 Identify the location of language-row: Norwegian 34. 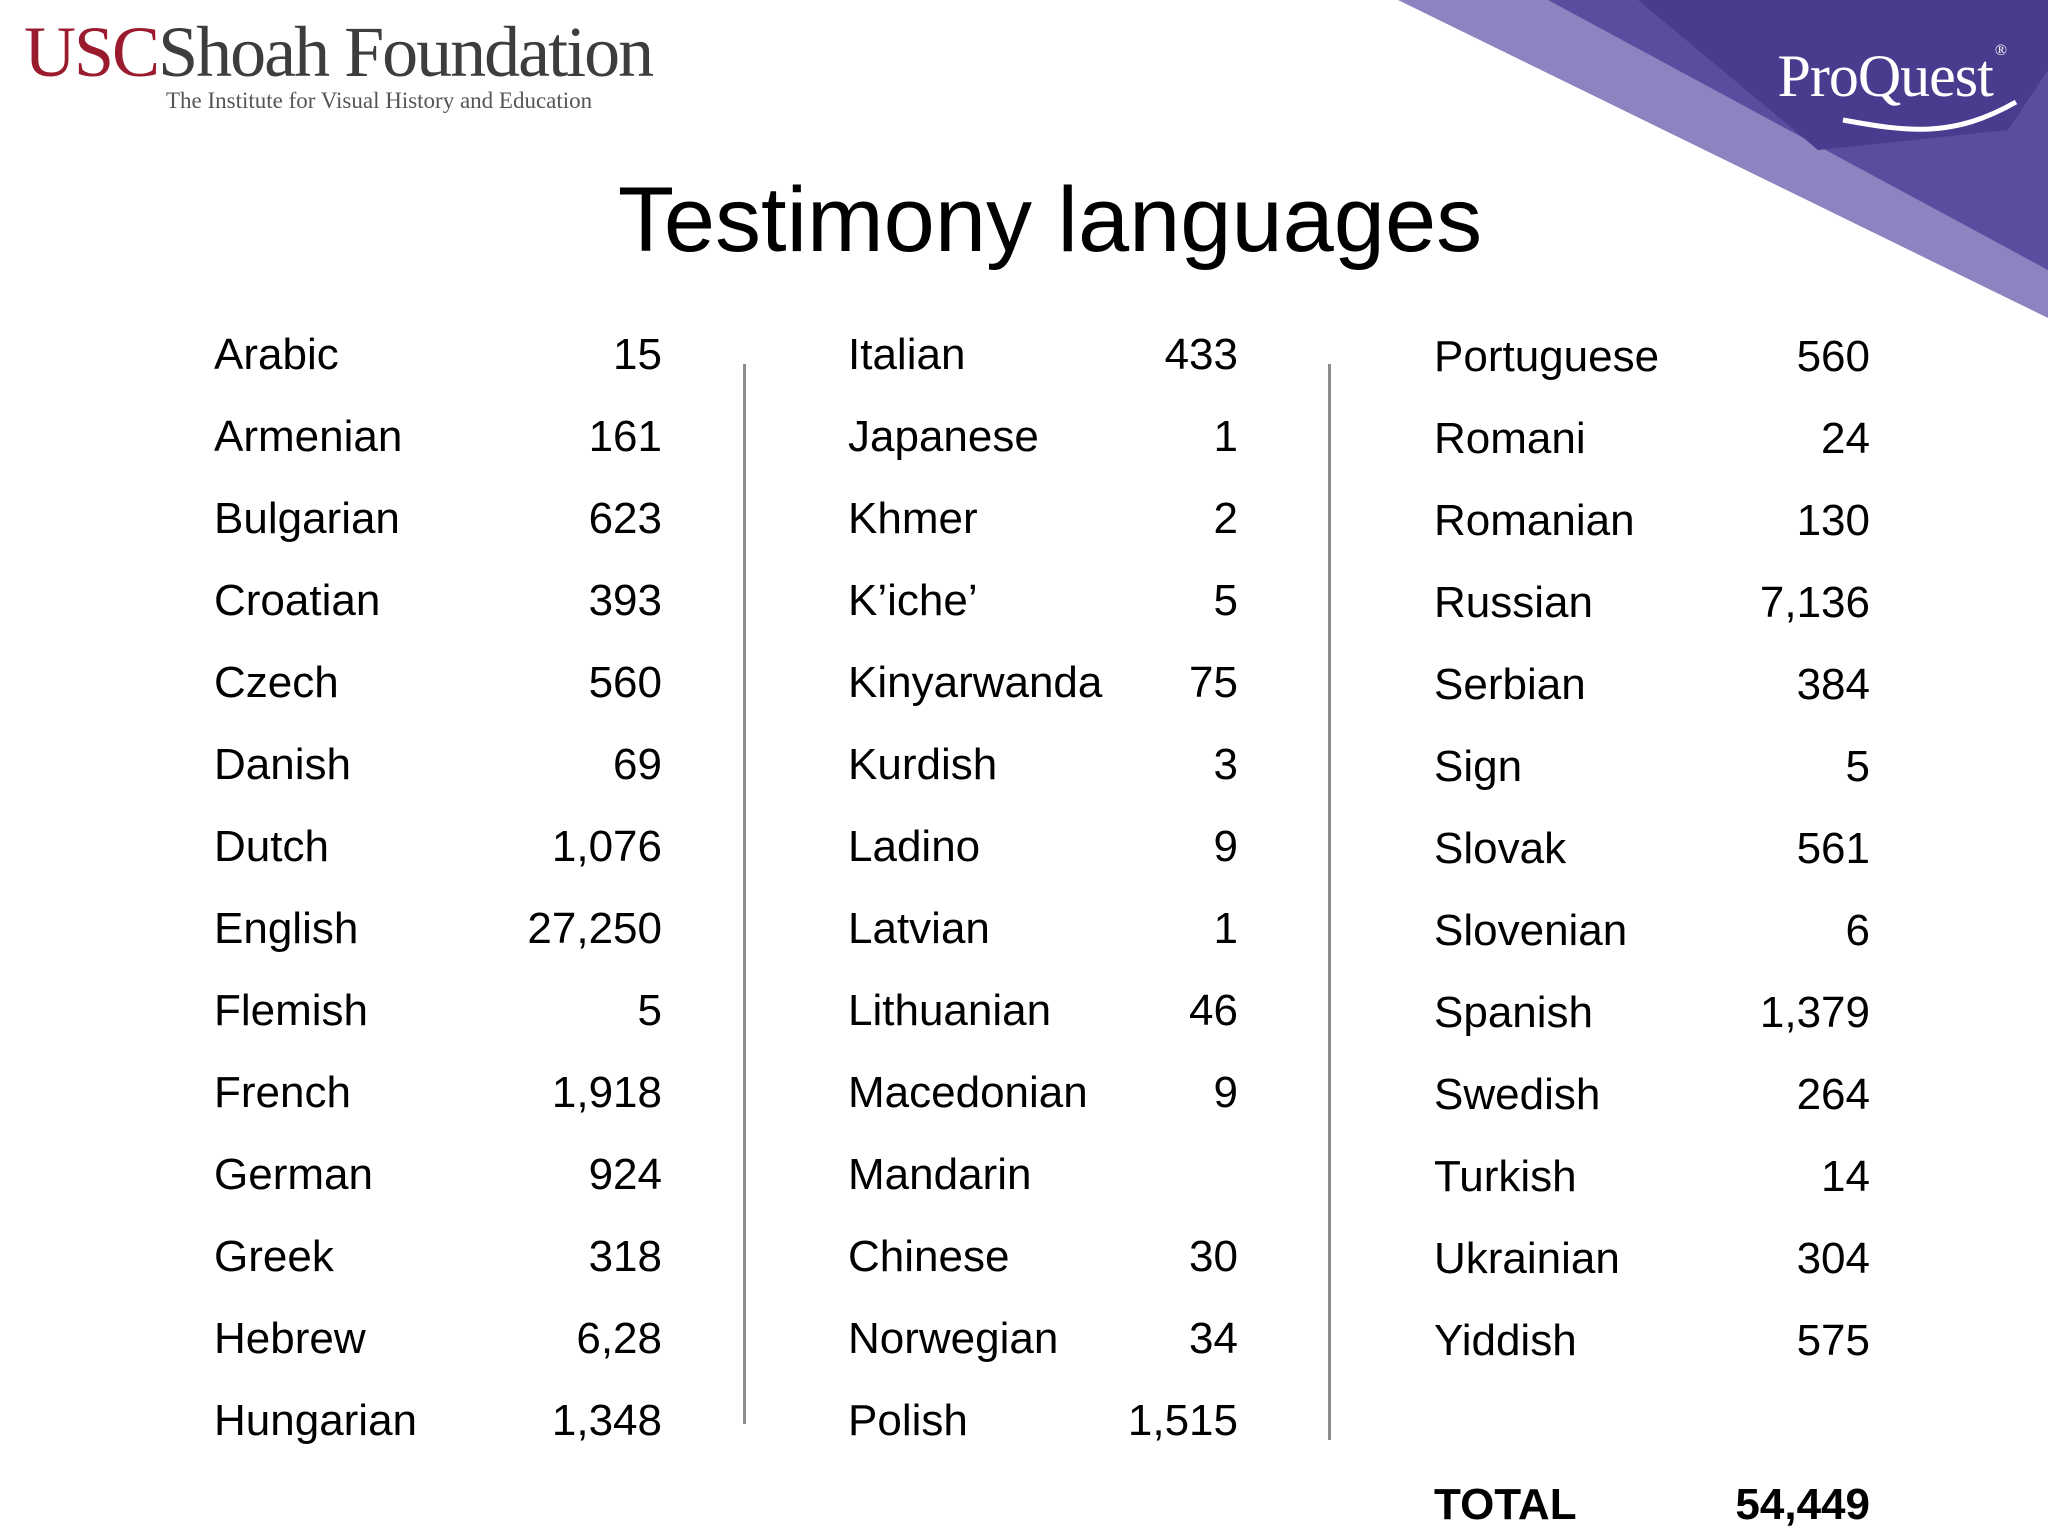
(1043, 1345).